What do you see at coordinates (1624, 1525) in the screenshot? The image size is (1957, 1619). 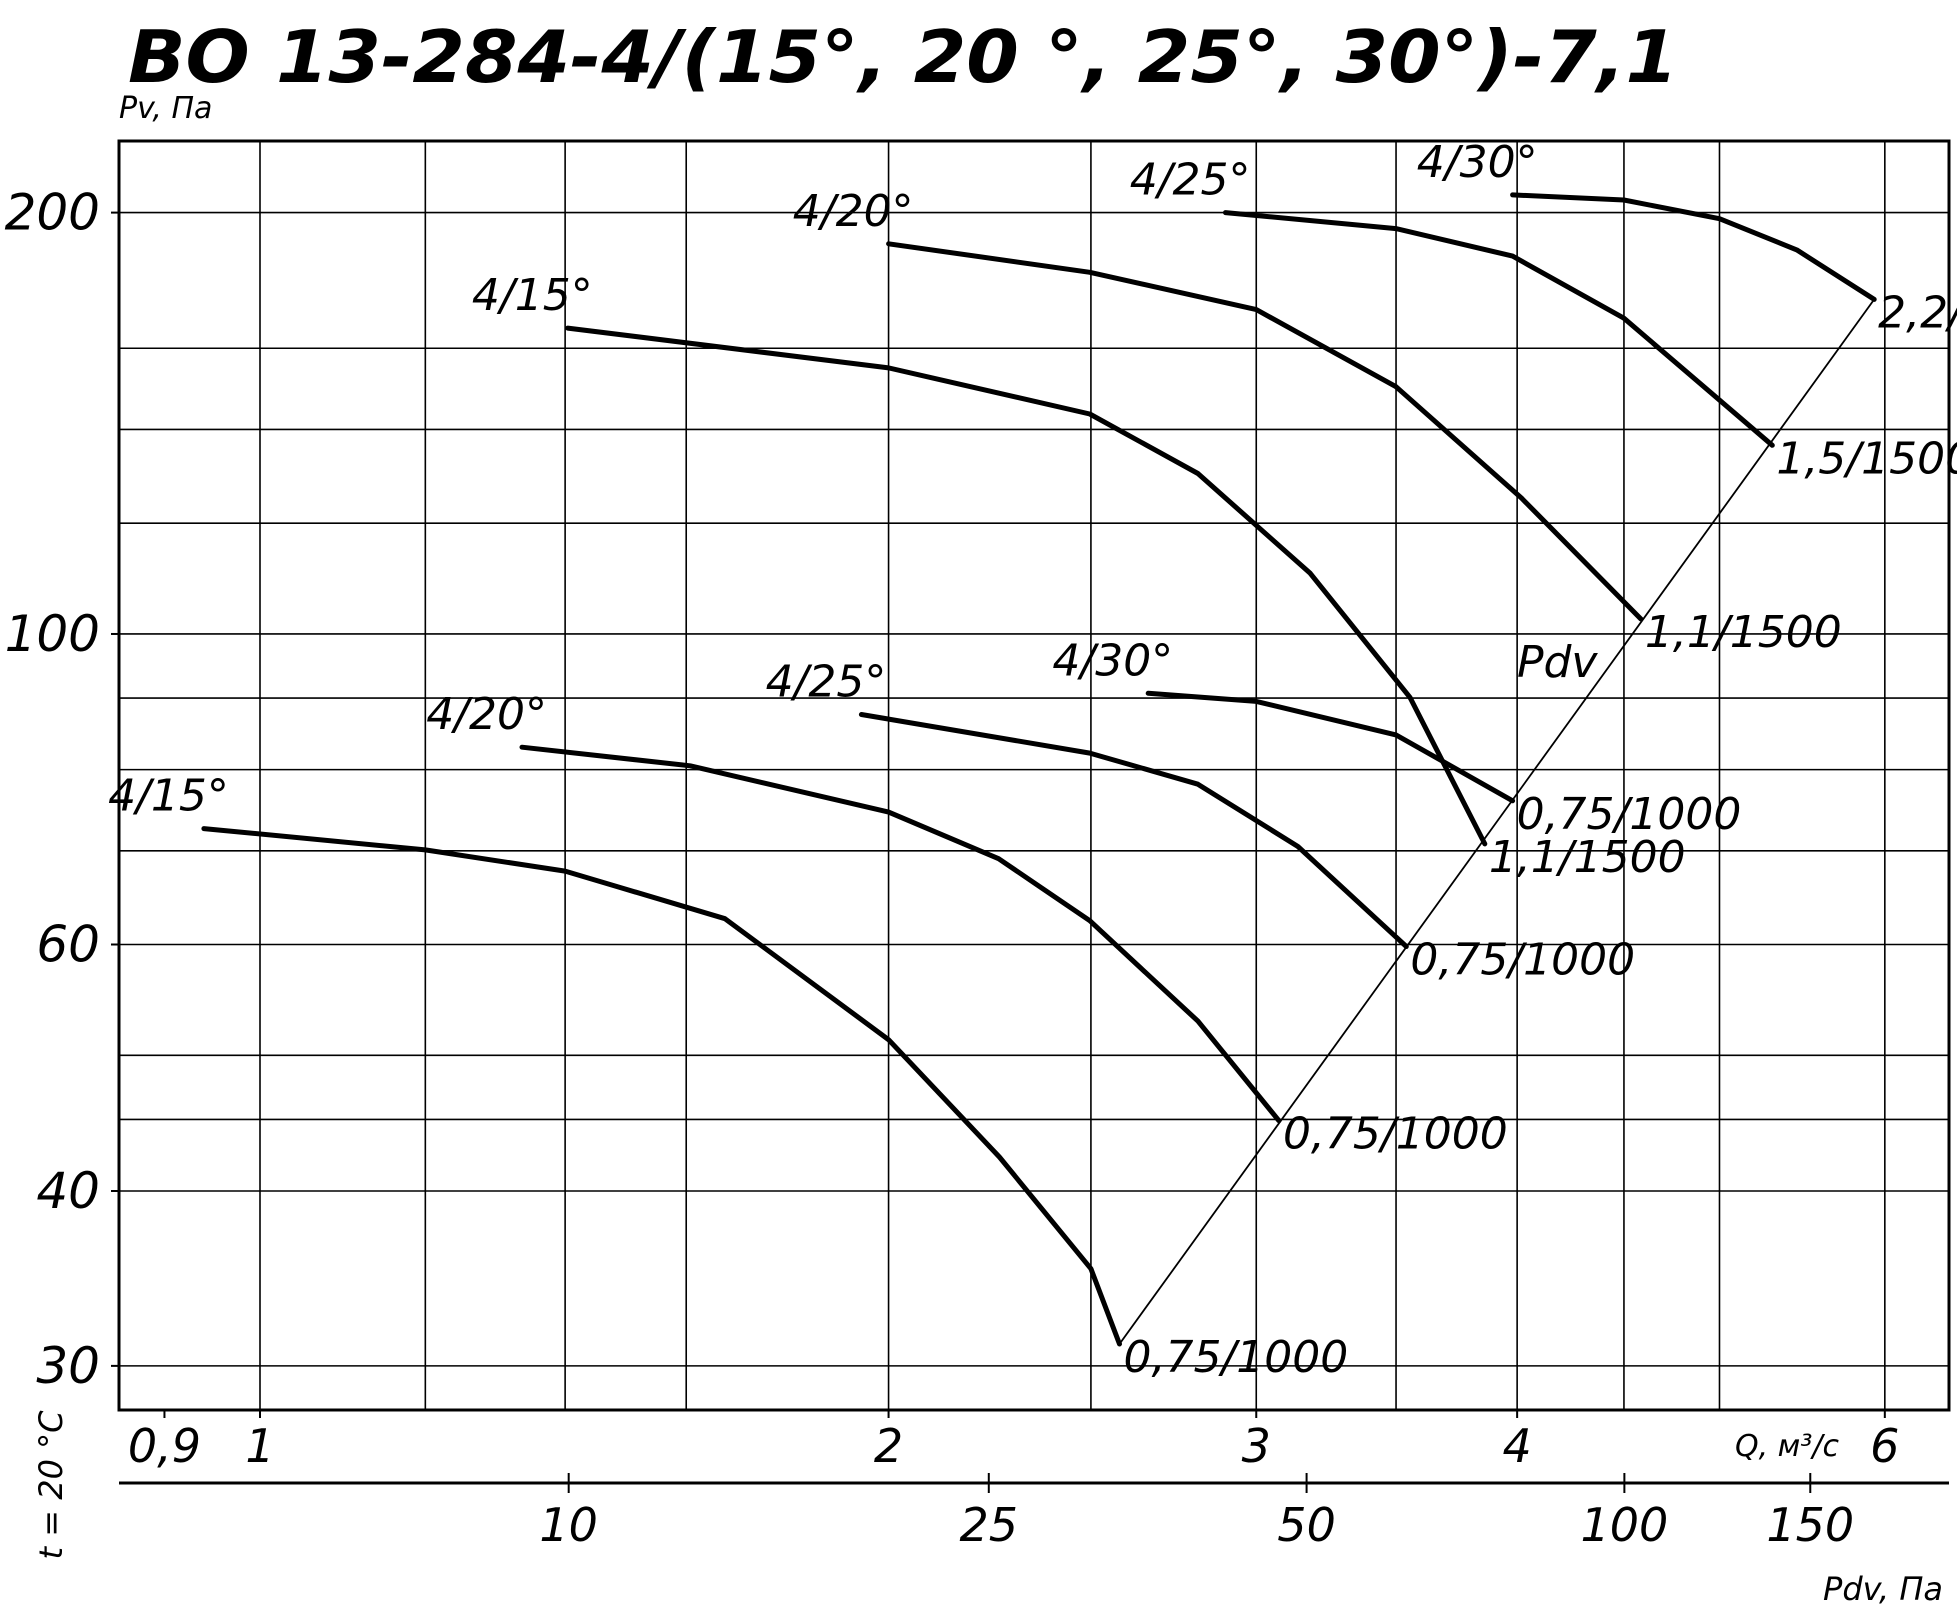 I see `x2-tick-label: 100` at bounding box center [1624, 1525].